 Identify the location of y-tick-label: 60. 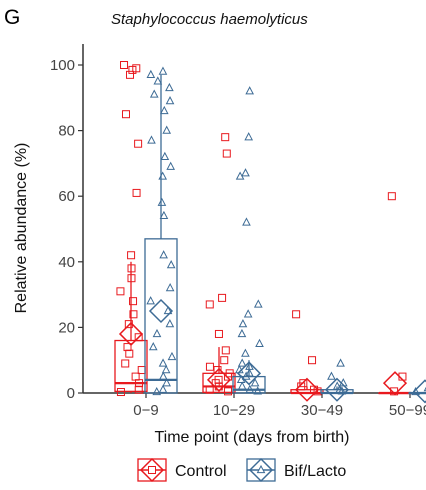
(66, 196).